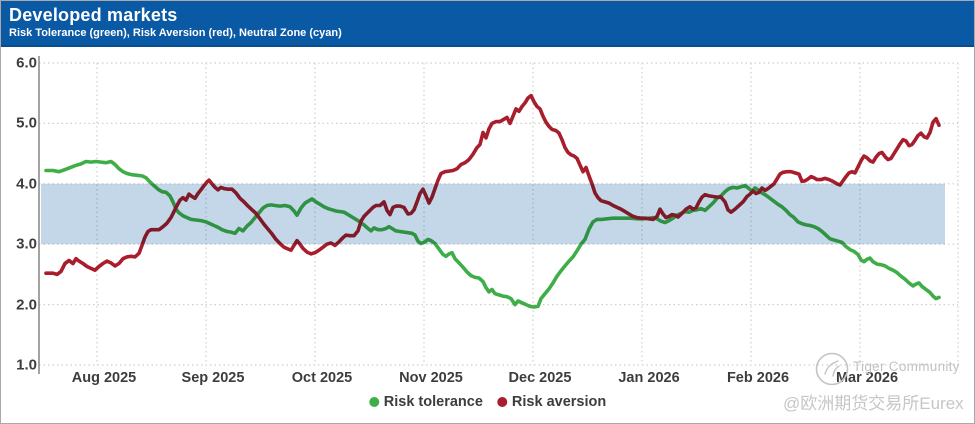 This screenshot has height=424, width=975. Describe the element at coordinates (213, 378) in the screenshot. I see `x-tick-label: Sep 2025` at that location.